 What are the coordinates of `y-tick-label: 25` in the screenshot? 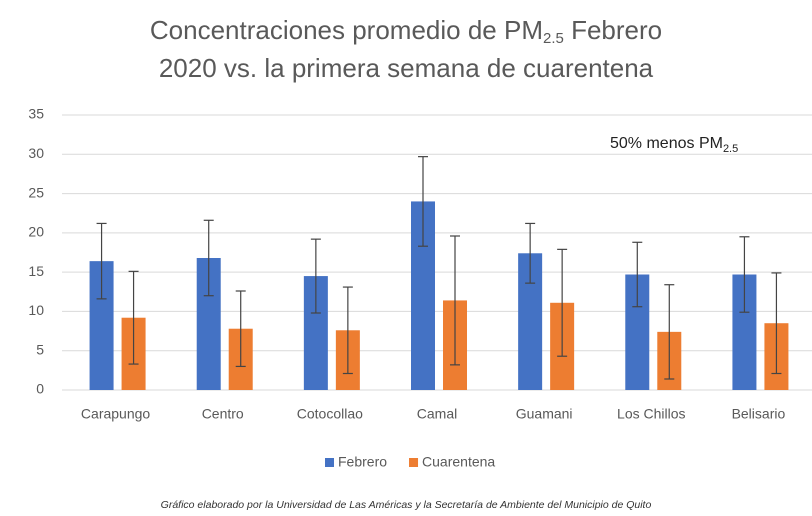 It's located at (36, 192).